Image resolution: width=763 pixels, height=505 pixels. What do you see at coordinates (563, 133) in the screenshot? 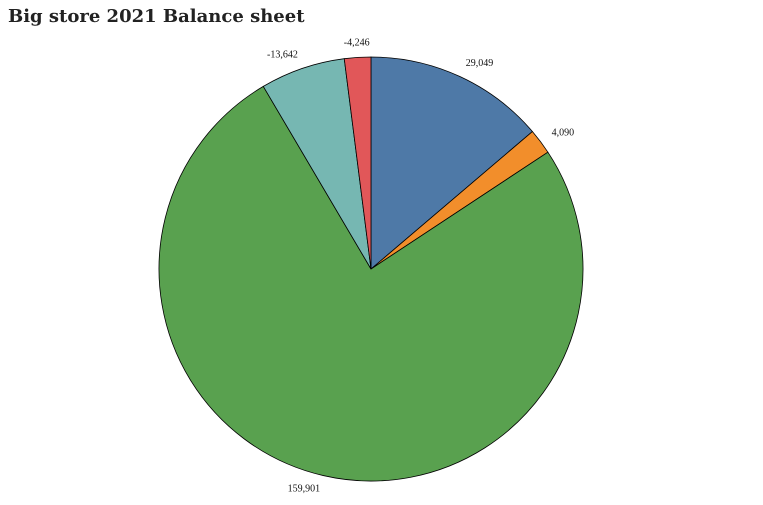
I see `slice-label: 4,090` at bounding box center [563, 133].